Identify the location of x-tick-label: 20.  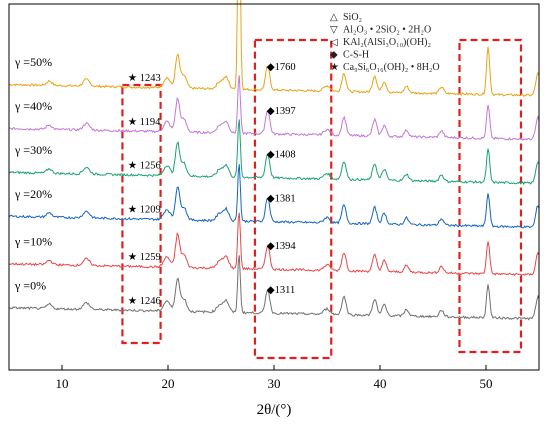
(168, 383).